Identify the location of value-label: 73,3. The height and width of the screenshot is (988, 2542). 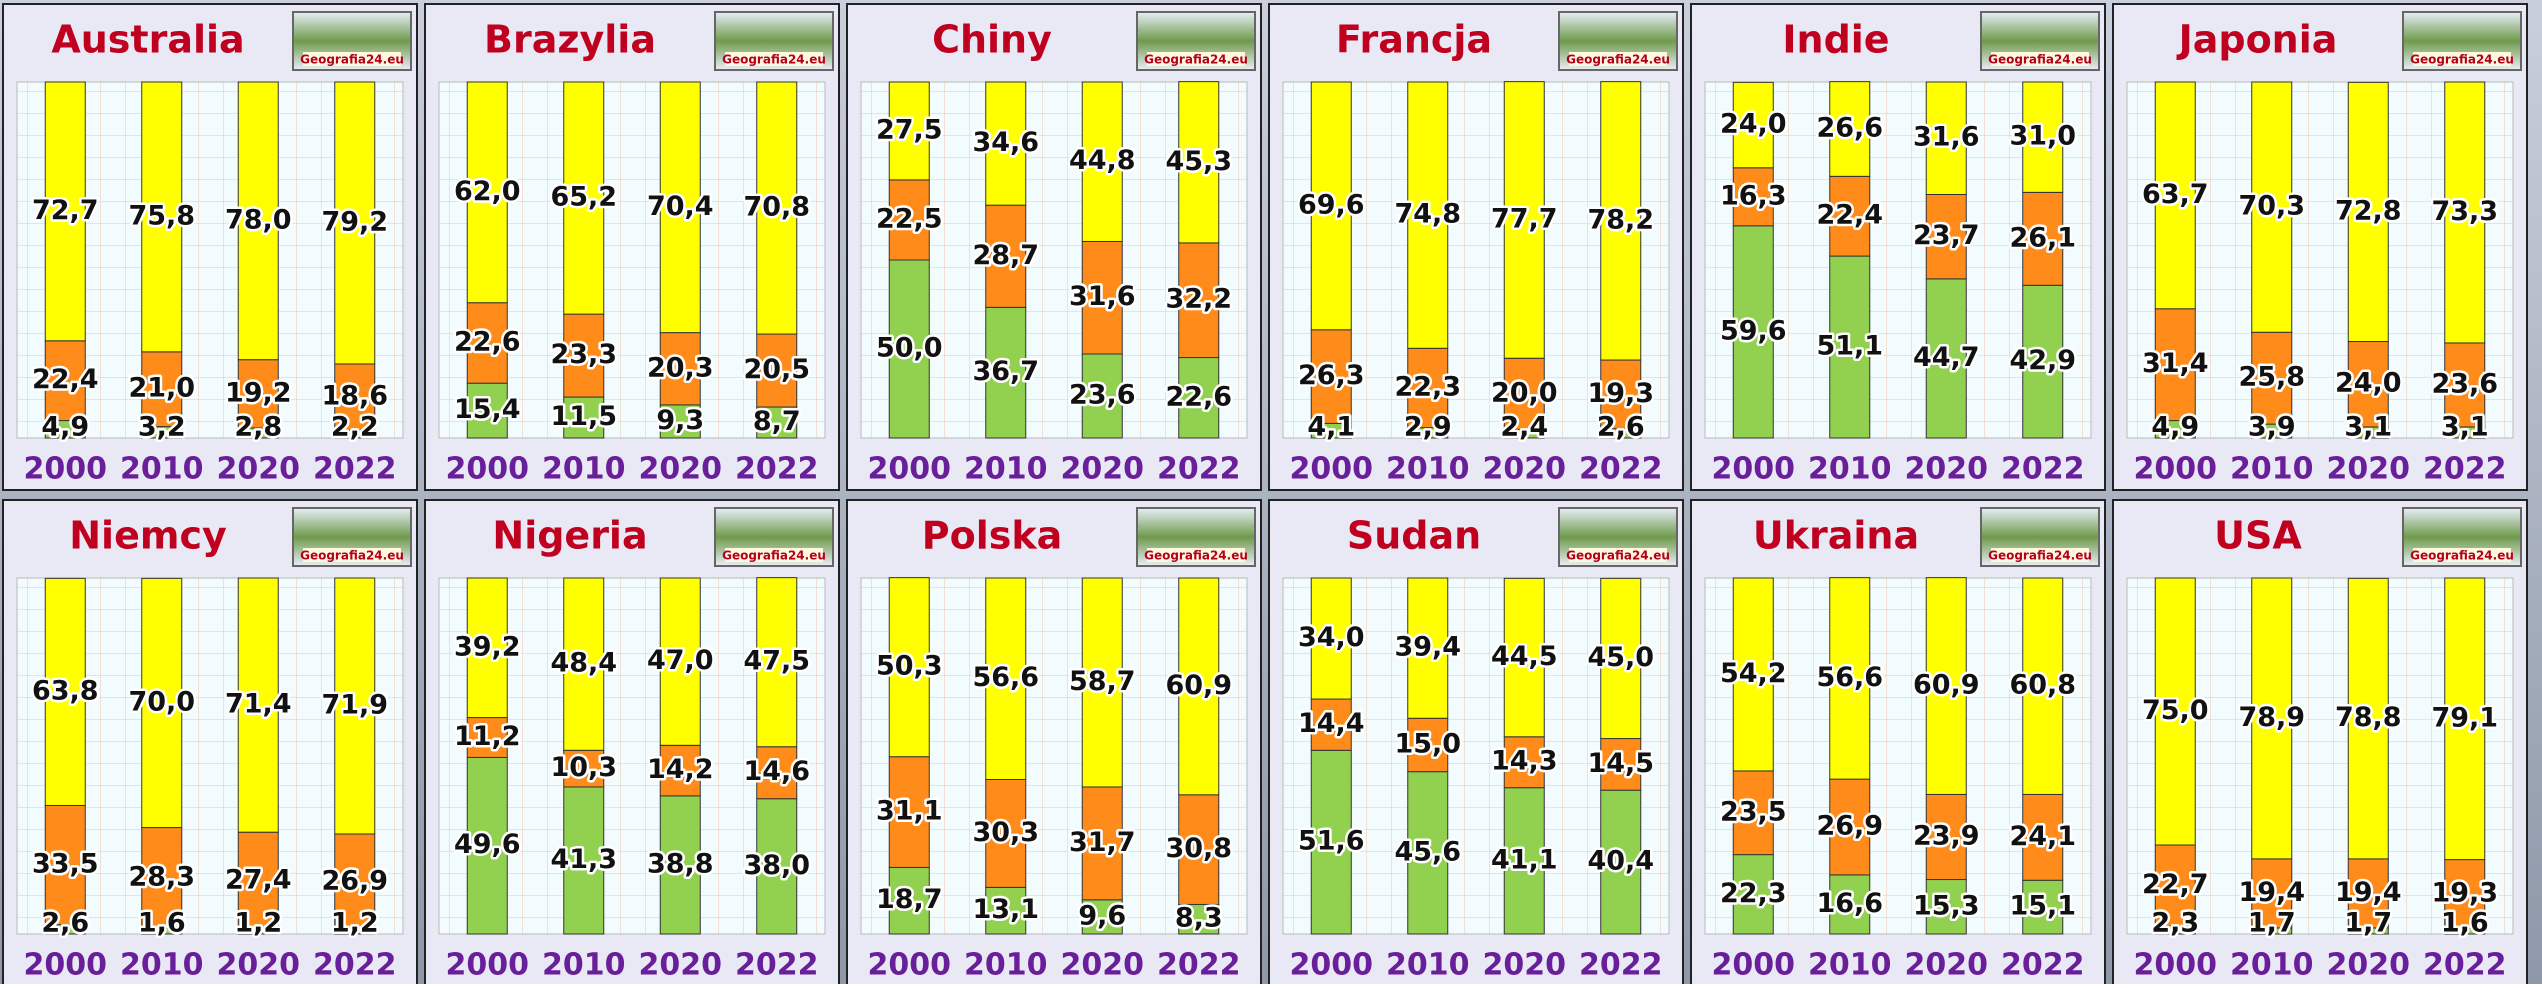
(2464, 211).